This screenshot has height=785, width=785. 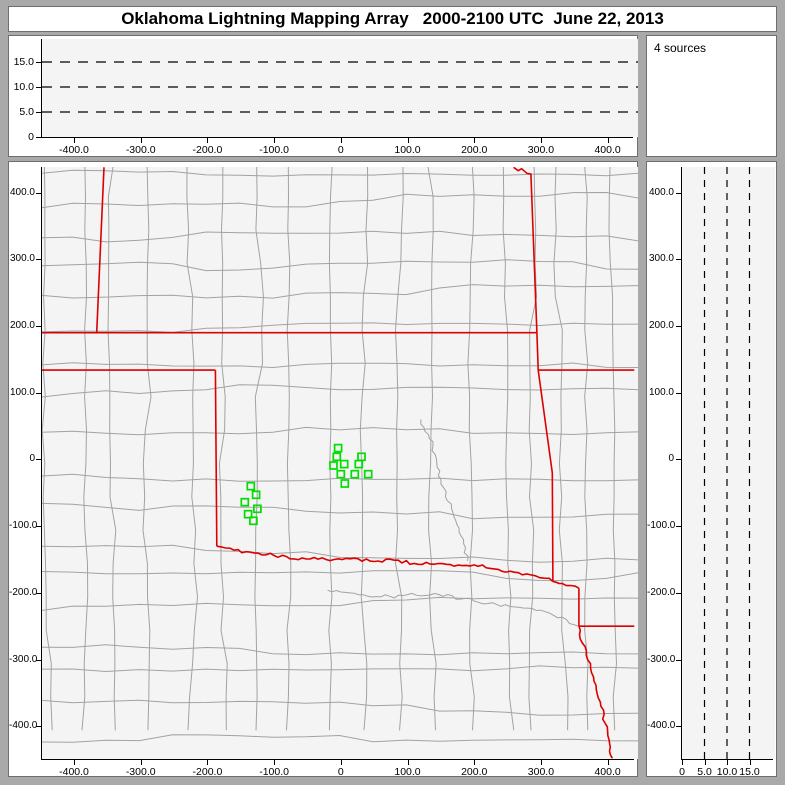 What do you see at coordinates (661, 659) in the screenshot?
I see `ns-y-tick-label: -300.0` at bounding box center [661, 659].